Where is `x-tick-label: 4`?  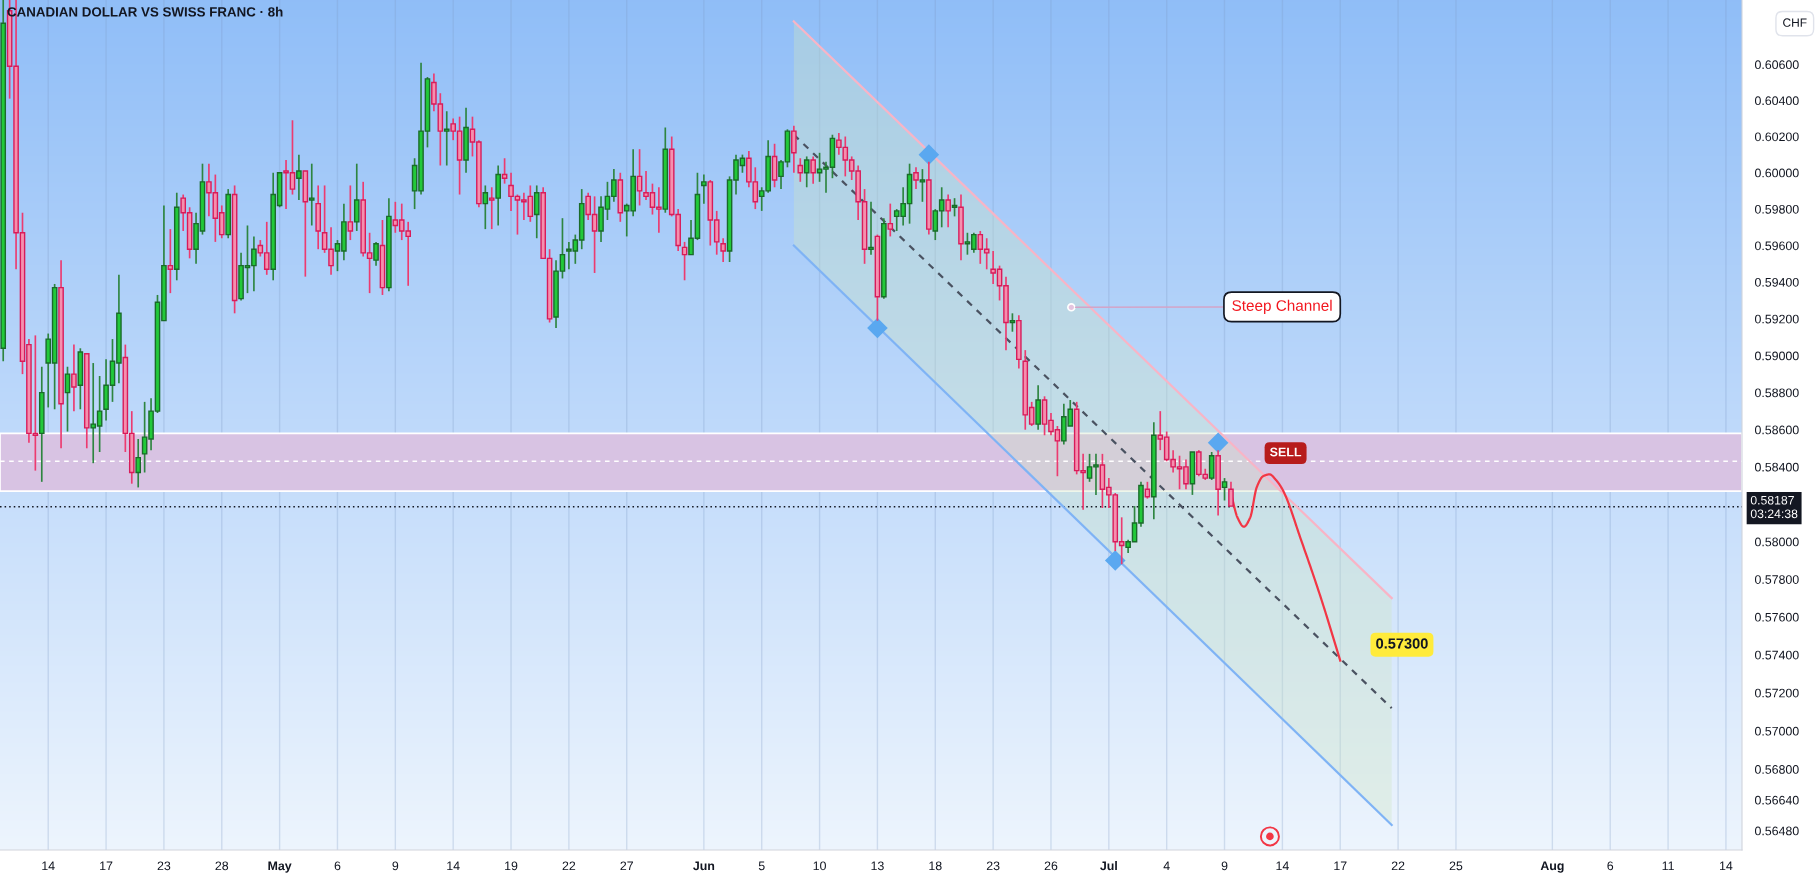 x-tick-label: 4 is located at coordinates (1166, 866).